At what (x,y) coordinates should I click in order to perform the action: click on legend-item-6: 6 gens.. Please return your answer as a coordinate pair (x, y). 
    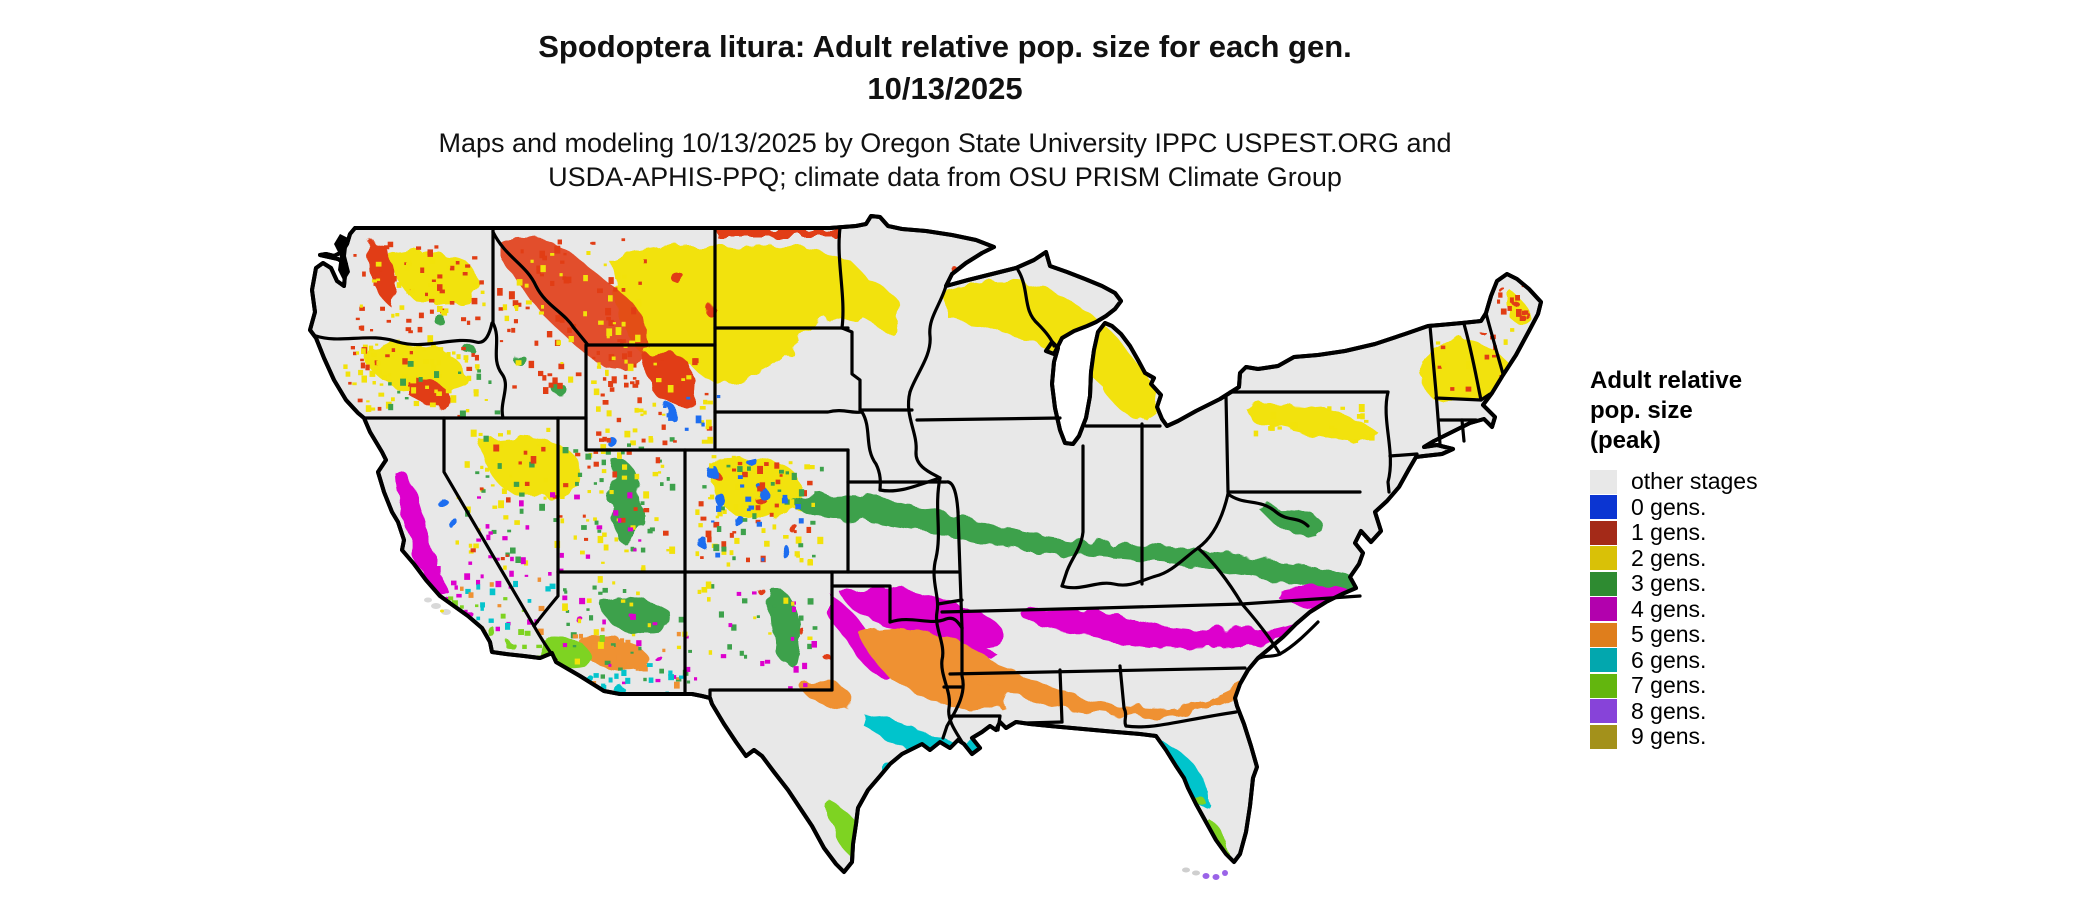
    Looking at the image, I should click on (1740, 660).